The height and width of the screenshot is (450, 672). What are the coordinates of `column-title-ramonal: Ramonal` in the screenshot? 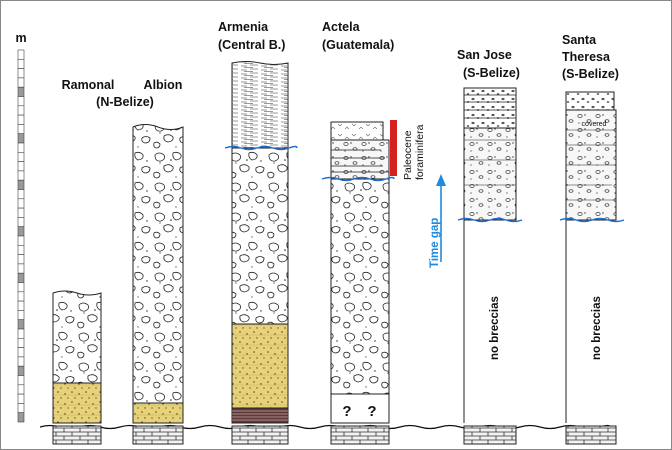 It's located at (88, 85).